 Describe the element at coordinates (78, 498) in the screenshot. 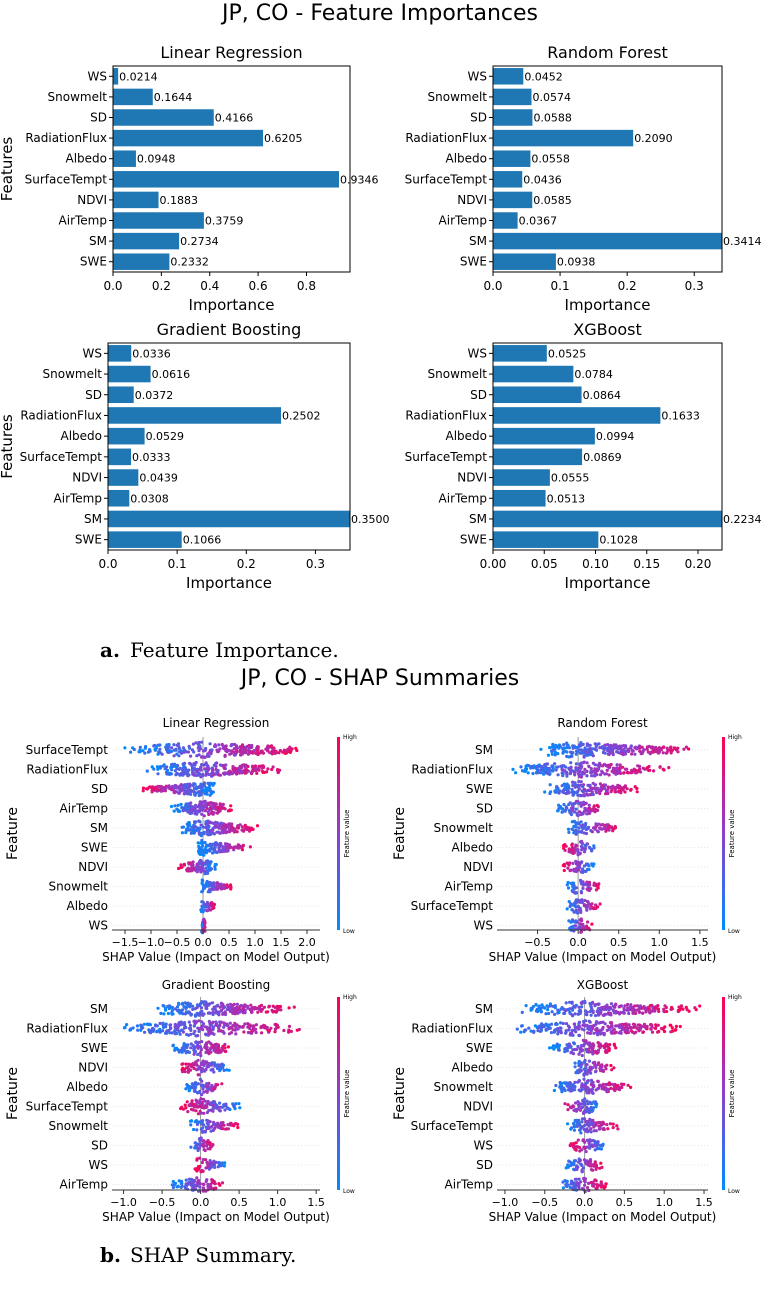

I see `y-tick-label: AirTemp` at that location.